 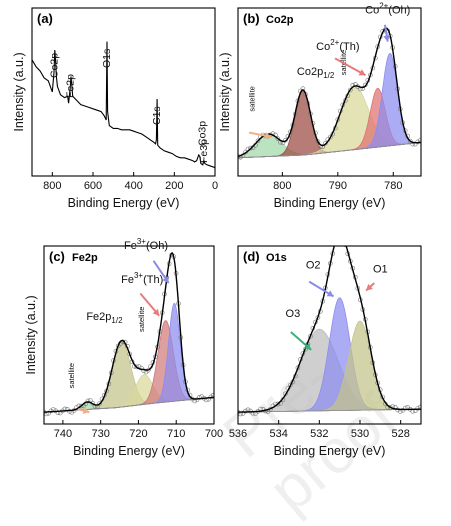 What do you see at coordinates (146, 244) in the screenshot?
I see `peak-annotation: Fe3+(Oh)` at bounding box center [146, 244].